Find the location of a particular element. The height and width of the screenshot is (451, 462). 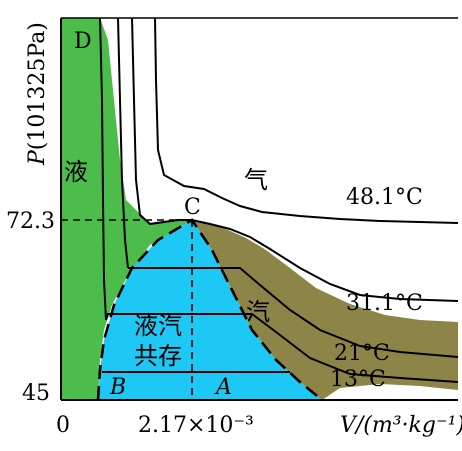

y-axis-label-unit: (101325Pa) is located at coordinates (37, 86).